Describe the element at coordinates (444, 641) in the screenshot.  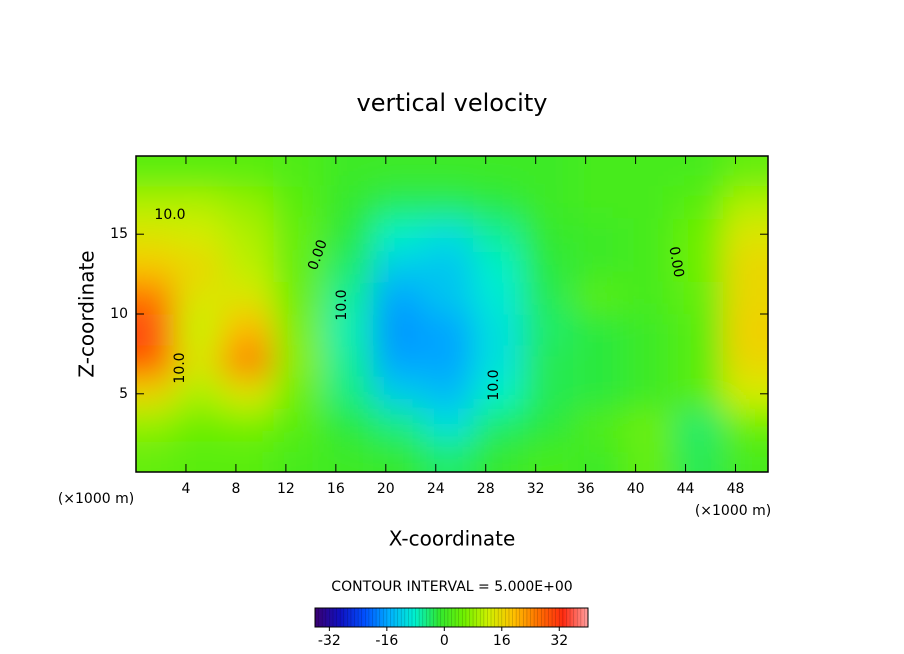
I see `colorbar-tick-label: 0` at that location.